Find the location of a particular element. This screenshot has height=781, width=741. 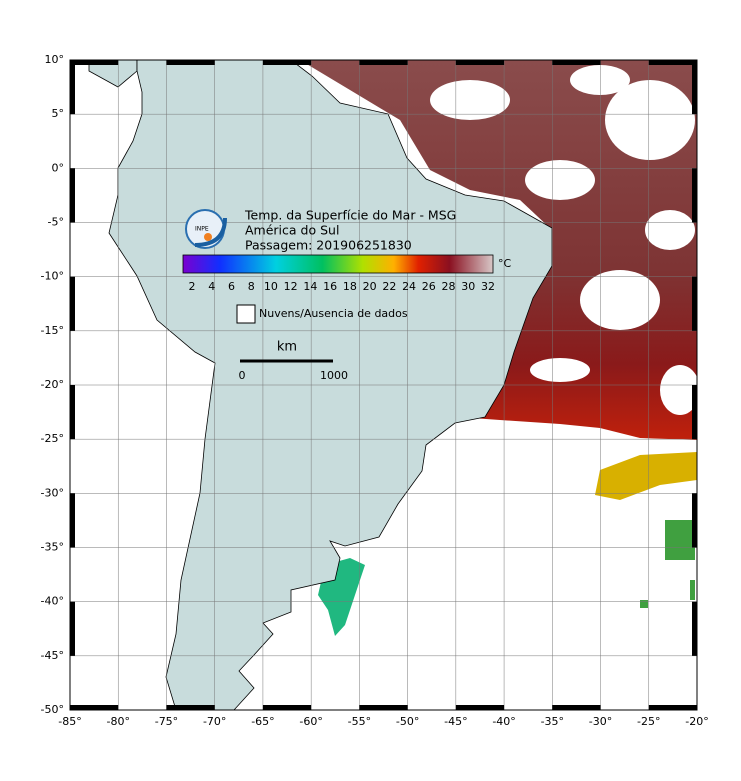

scale-start: 0 is located at coordinates (242, 375).